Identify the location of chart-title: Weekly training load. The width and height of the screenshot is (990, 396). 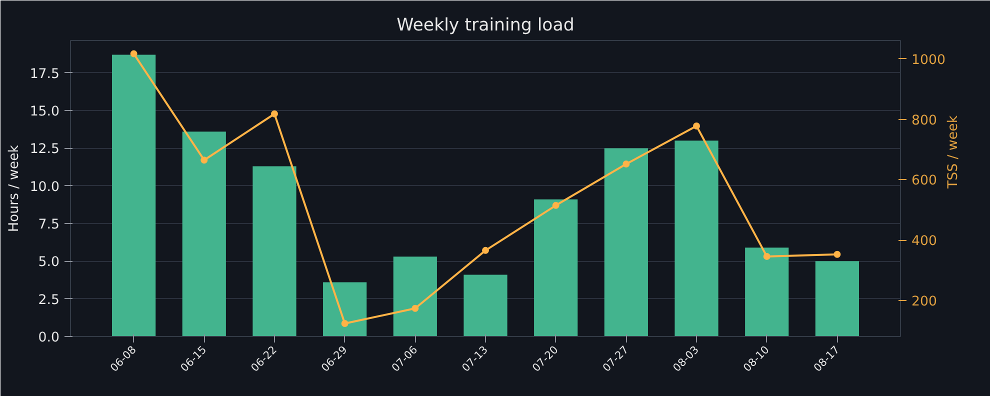
(485, 26).